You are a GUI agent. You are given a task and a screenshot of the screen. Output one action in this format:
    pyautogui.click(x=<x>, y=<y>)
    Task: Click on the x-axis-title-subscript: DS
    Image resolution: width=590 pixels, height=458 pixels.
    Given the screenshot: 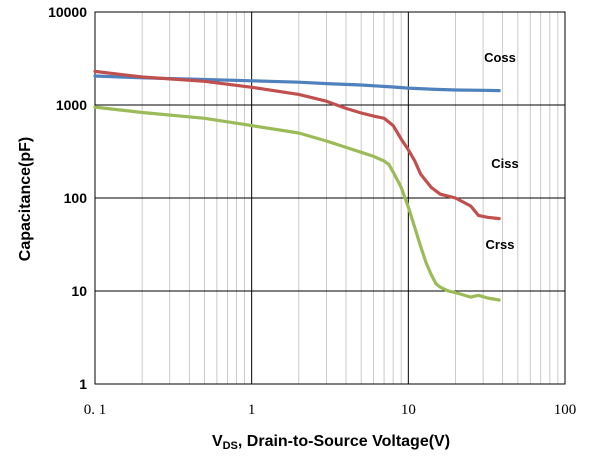 What is the action you would take?
    pyautogui.click(x=230, y=446)
    